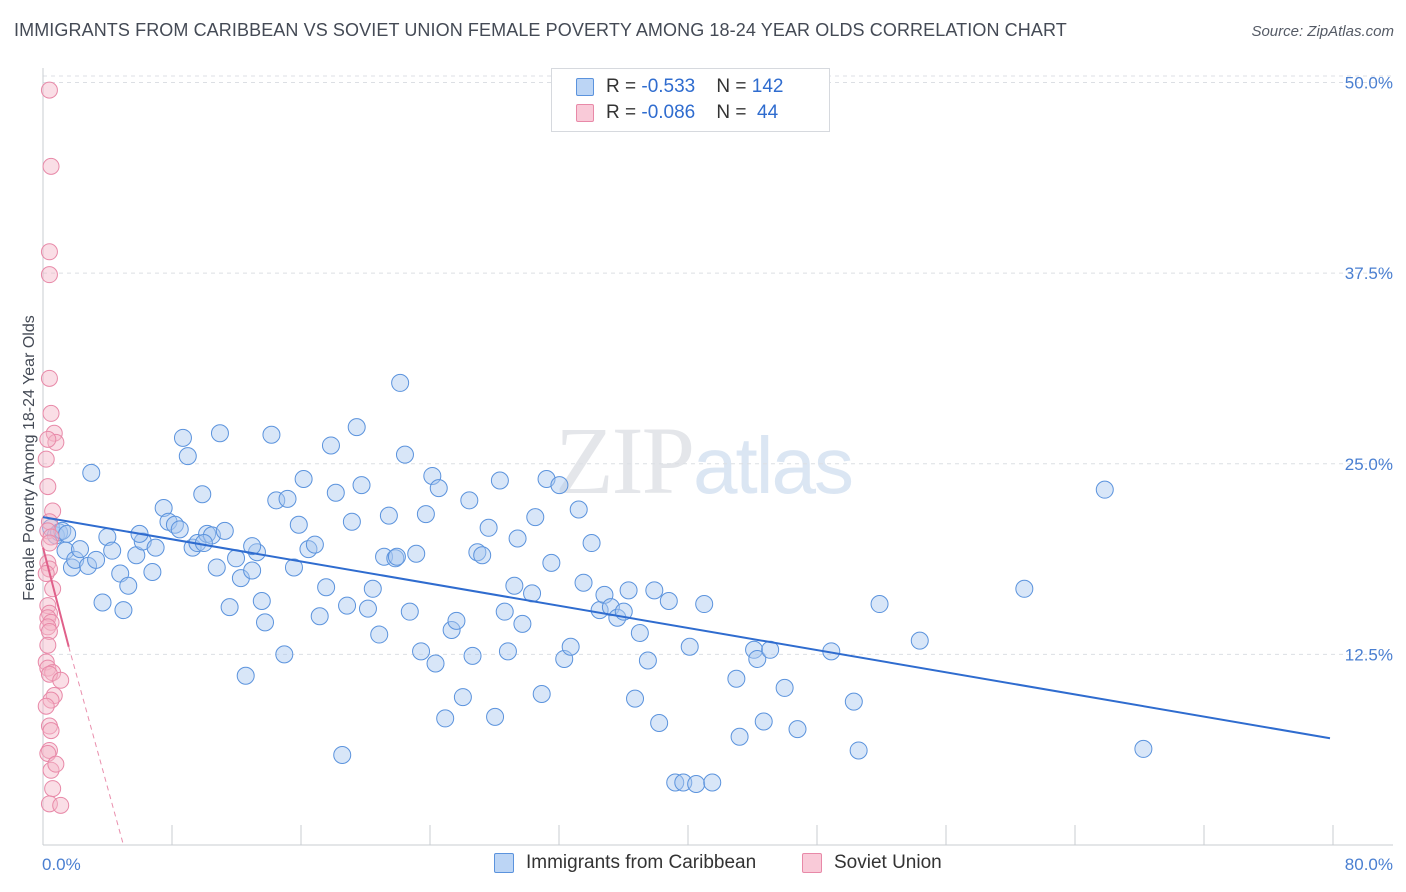 The width and height of the screenshot is (1406, 892). Describe the element at coordinates (504, 863) in the screenshot. I see `legend-swatch-blue` at that location.